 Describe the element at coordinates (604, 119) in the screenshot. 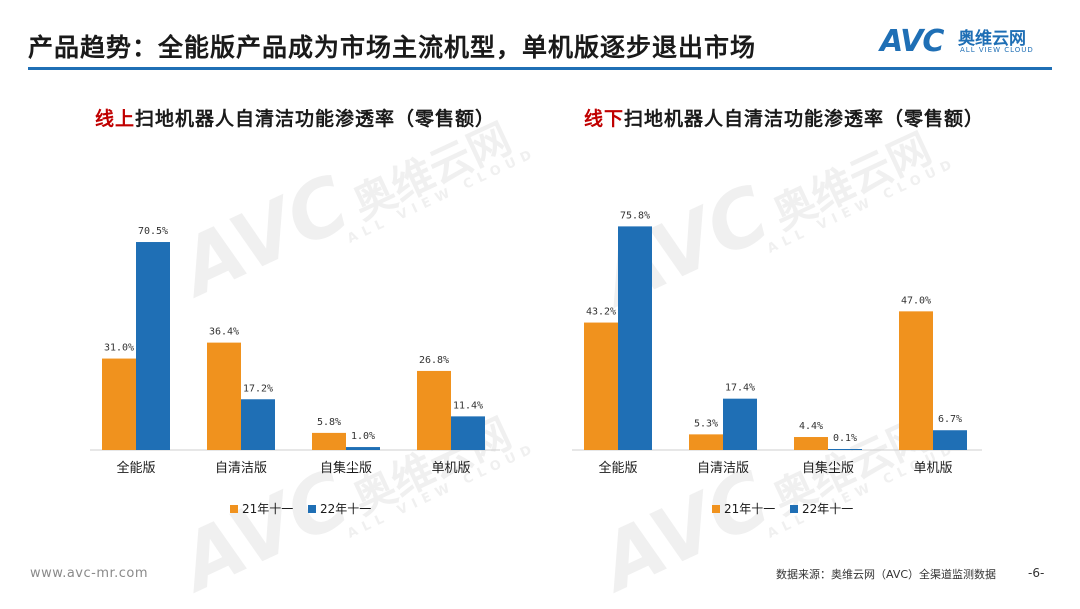

I see `chart-title-offline-accent: 线下` at that location.